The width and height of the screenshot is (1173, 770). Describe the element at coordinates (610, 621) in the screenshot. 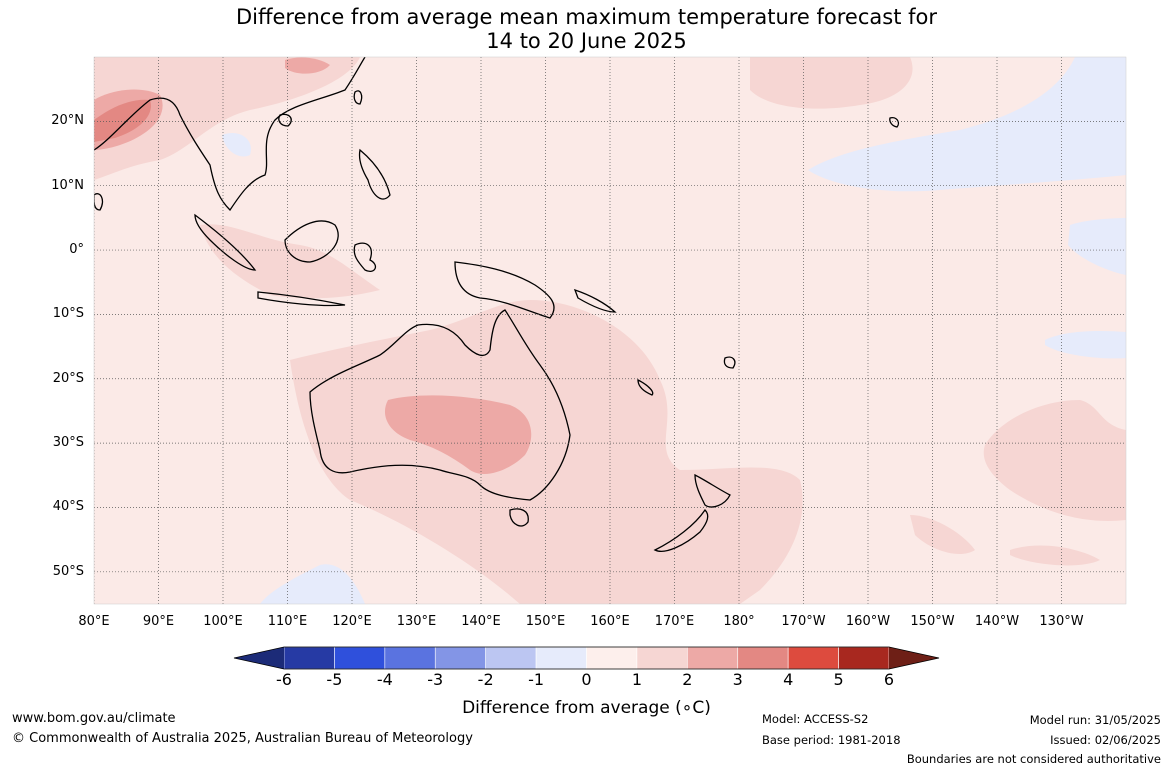

I see `longitude-label: 160°E` at that location.